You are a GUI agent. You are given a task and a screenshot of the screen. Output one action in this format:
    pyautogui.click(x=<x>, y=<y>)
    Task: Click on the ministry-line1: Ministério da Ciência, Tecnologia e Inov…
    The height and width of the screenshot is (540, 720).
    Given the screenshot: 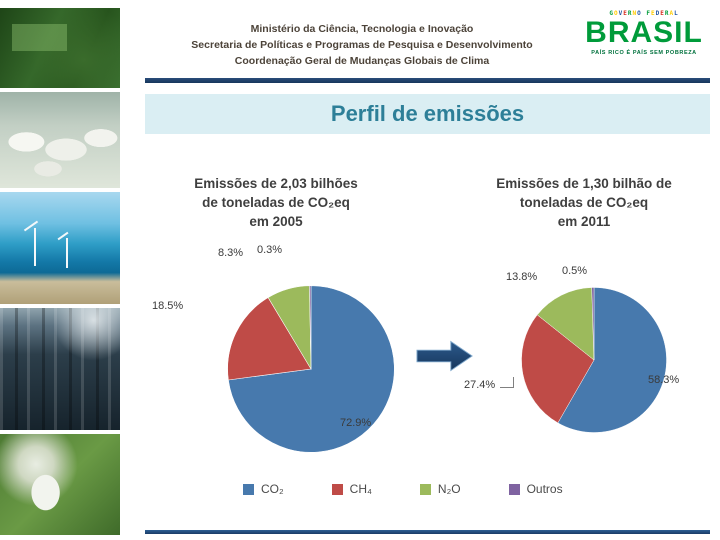 What is the action you would take?
    pyautogui.click(x=362, y=29)
    